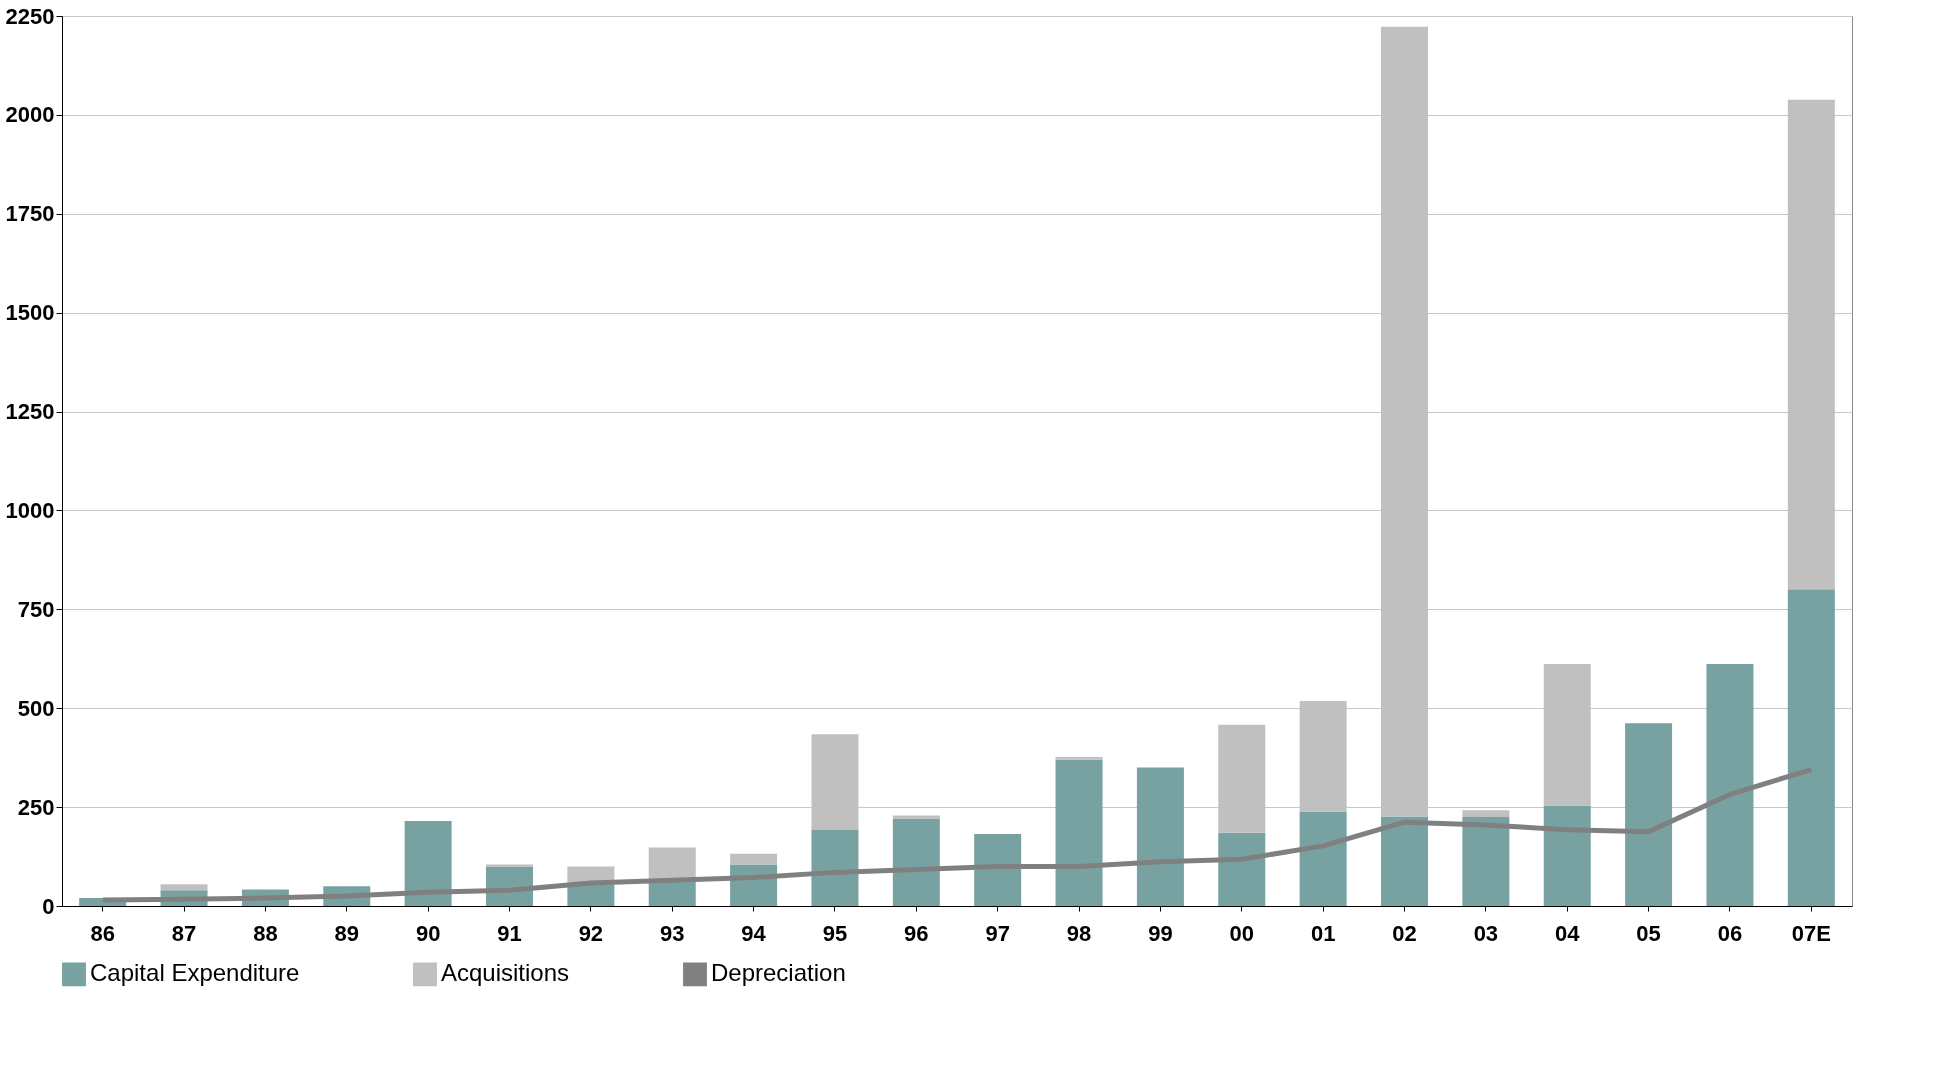 The height and width of the screenshot is (1070, 1934). I want to click on y-tick-label: 1250, so click(30, 412).